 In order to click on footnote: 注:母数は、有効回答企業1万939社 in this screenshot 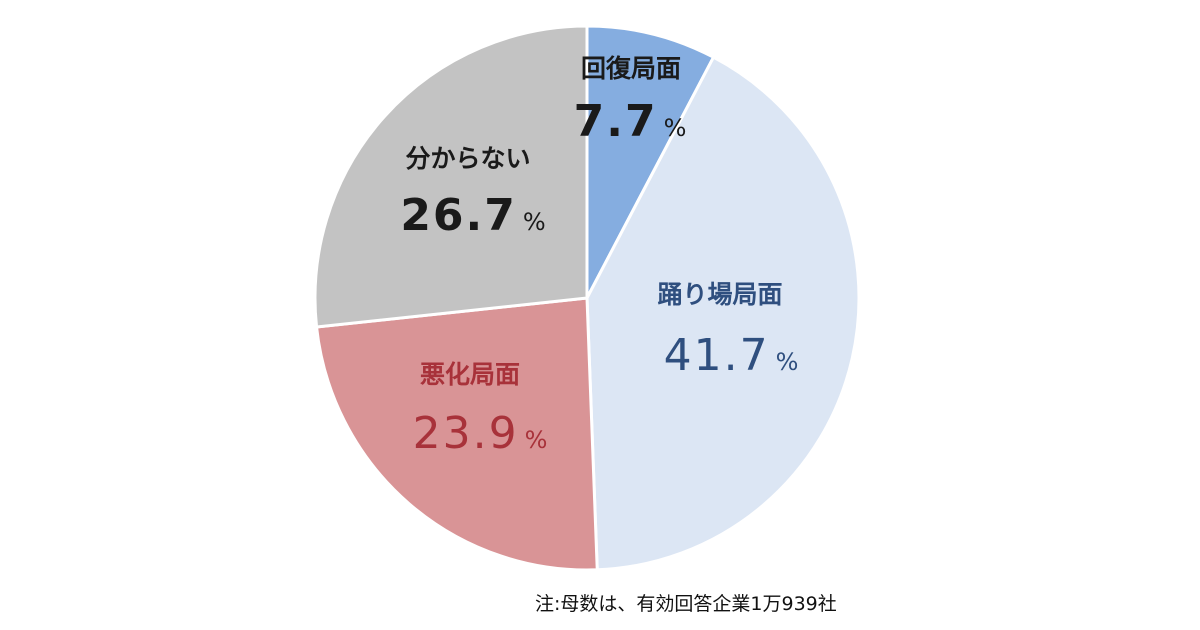, I will do `click(686, 604)`.